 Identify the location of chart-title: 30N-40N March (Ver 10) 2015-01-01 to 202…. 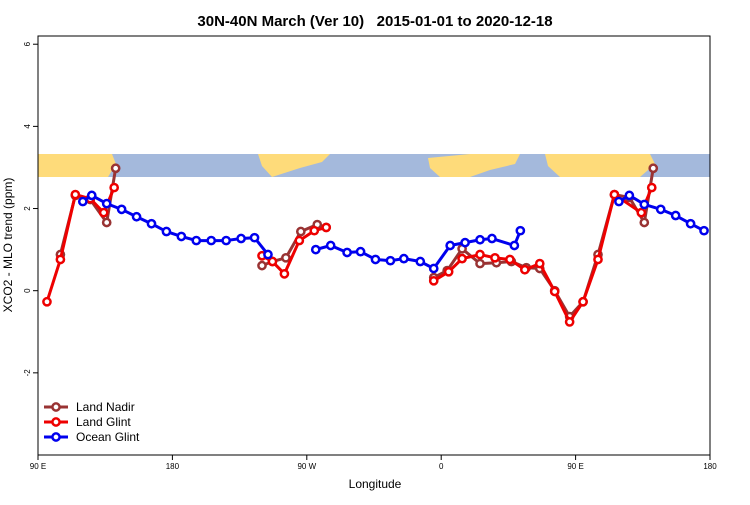
(374, 21).